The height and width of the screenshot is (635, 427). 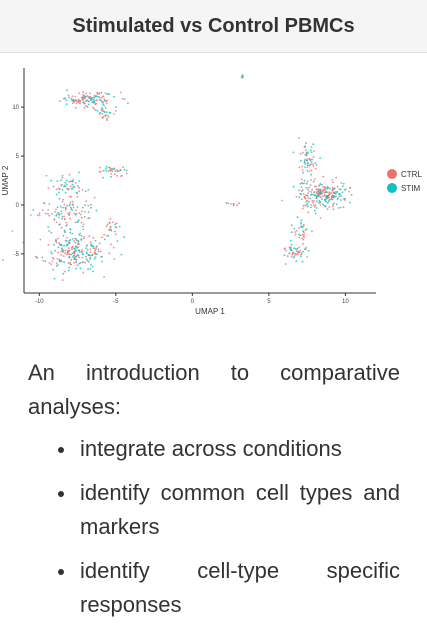 I want to click on x-axis-label: UMAP 1, so click(x=210, y=311).